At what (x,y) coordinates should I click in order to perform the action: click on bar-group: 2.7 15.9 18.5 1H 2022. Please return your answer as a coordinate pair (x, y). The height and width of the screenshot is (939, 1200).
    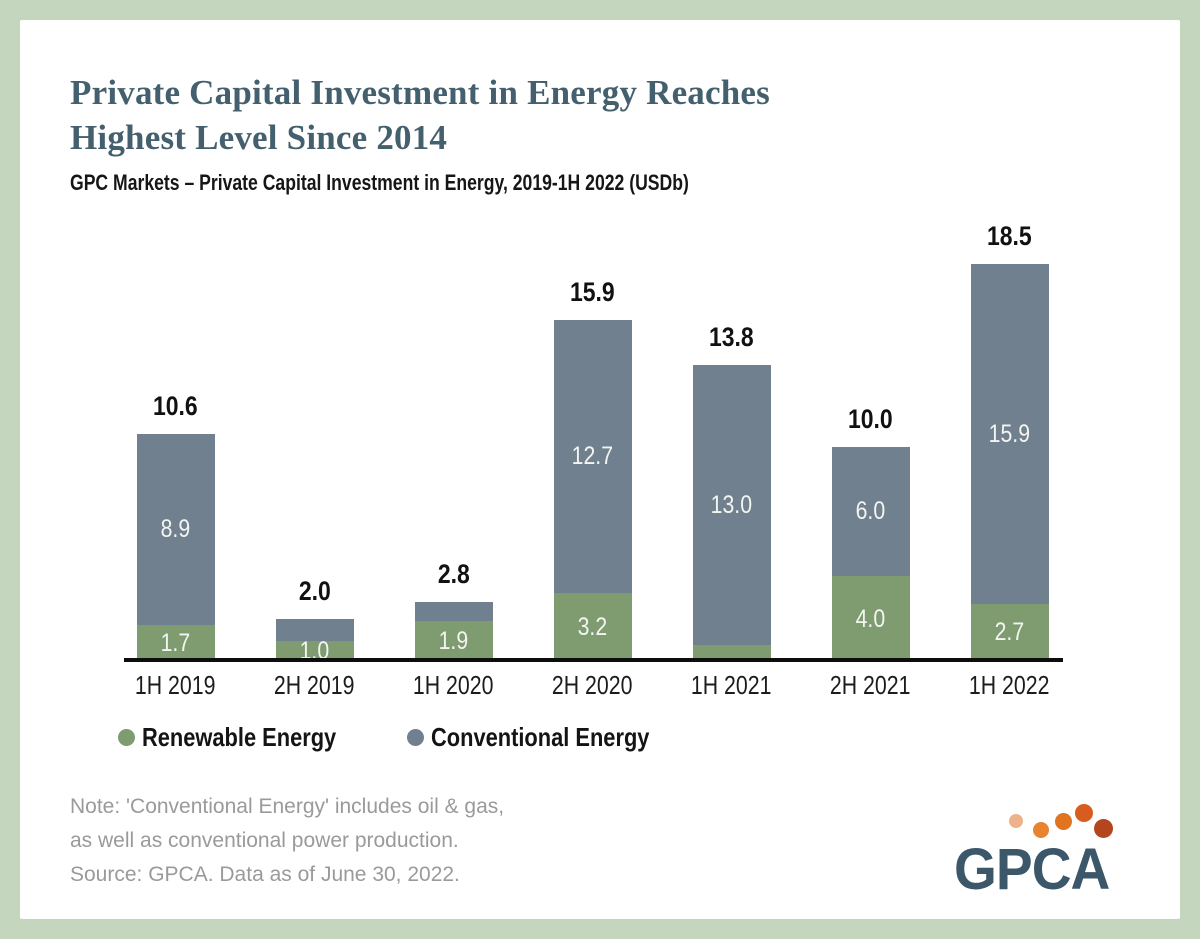
    Looking at the image, I should click on (1009, 460).